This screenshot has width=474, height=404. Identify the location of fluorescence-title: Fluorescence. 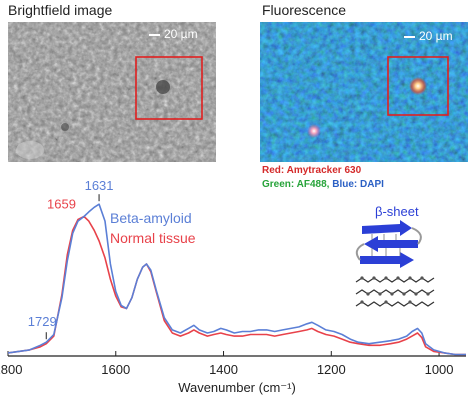
(304, 10).